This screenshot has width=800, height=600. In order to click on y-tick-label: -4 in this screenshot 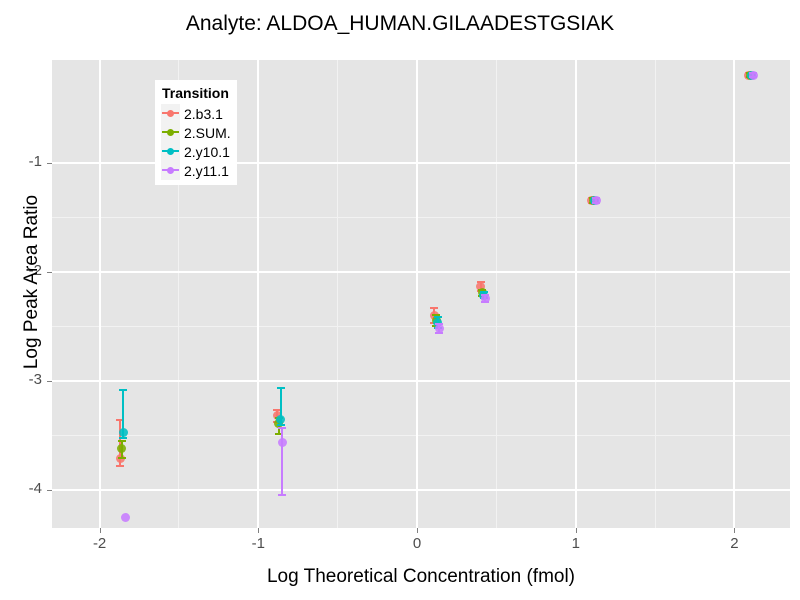, I will do `click(35, 488)`.